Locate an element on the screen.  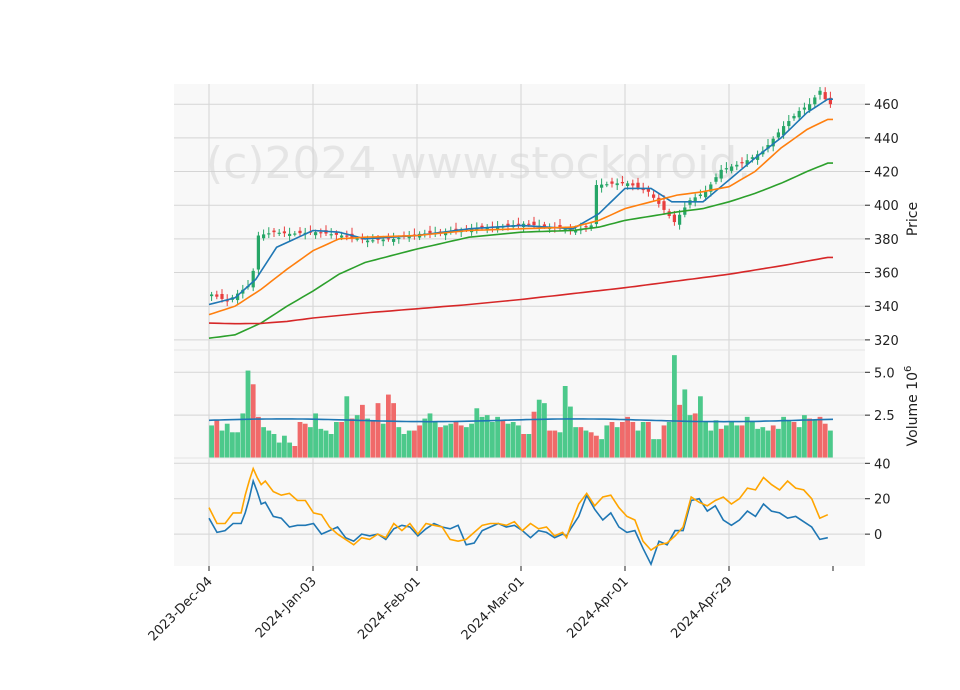
price-y-tick-label: 420 is located at coordinates (886, 173).